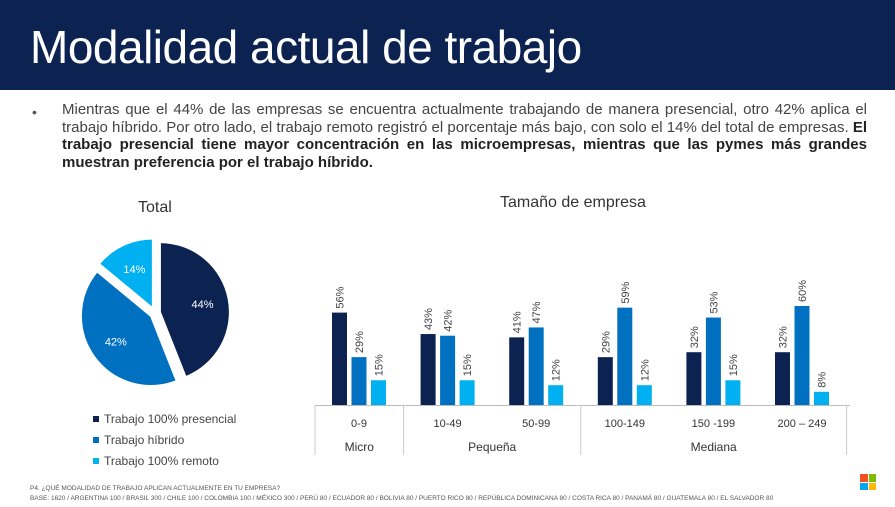 The image size is (895, 507). Describe the element at coordinates (170, 418) in the screenshot. I see `legend-label: Trabajo 100% presencial` at that location.